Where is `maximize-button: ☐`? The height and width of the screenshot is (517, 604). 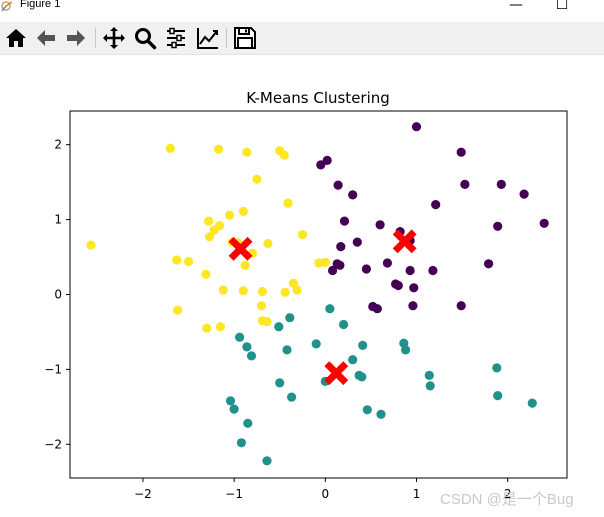 maximize-button: ☐ is located at coordinates (562, 7).